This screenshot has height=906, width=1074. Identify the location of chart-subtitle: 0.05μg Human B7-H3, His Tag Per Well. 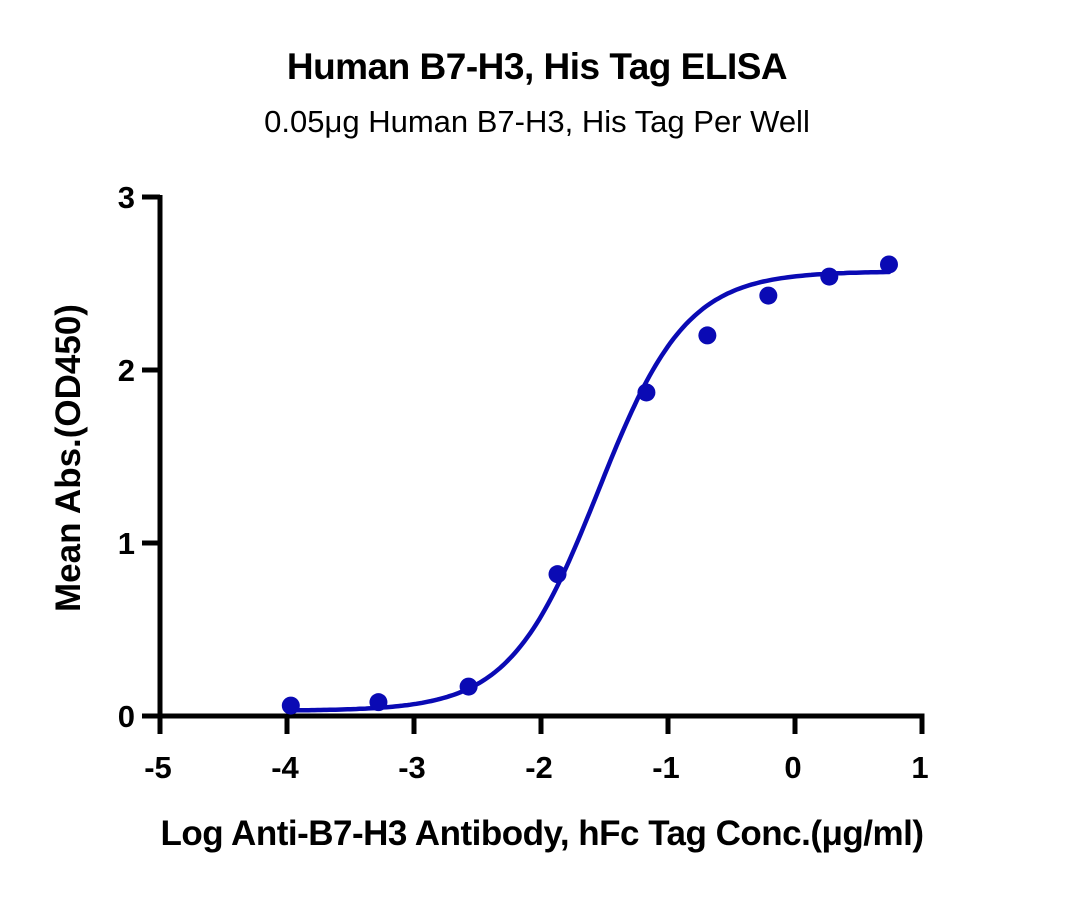
(537, 121).